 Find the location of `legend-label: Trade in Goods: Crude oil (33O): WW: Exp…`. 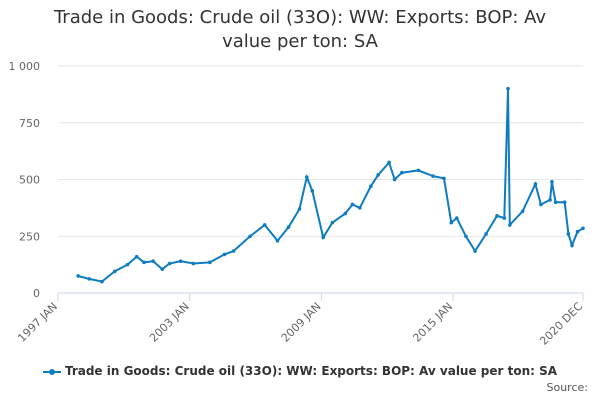

legend-label: Trade in Goods: Crude oil (33O): WW: Exp… is located at coordinates (311, 371).